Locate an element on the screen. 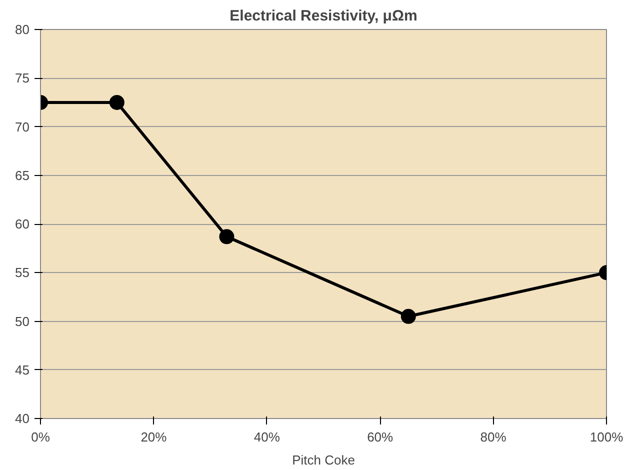  y-tick-label: 80 is located at coordinates (22, 29).